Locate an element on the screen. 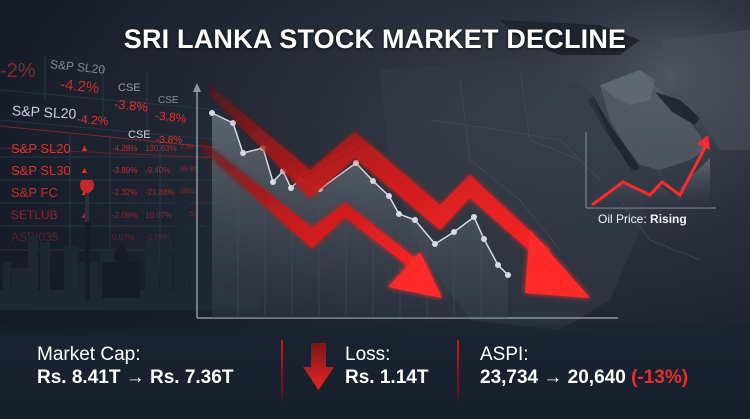  loss-value: Rs. 1.14T is located at coordinates (387, 377).